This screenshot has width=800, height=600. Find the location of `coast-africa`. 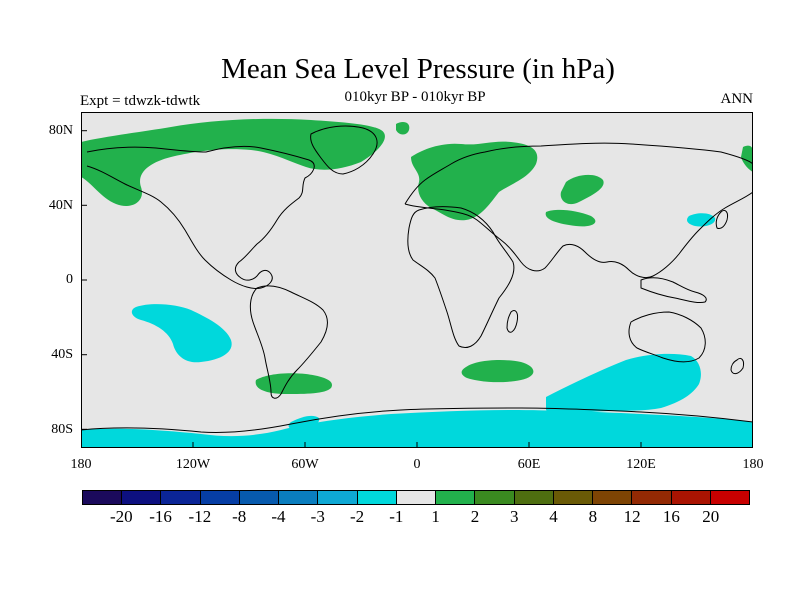

coast-africa is located at coordinates (461, 277).